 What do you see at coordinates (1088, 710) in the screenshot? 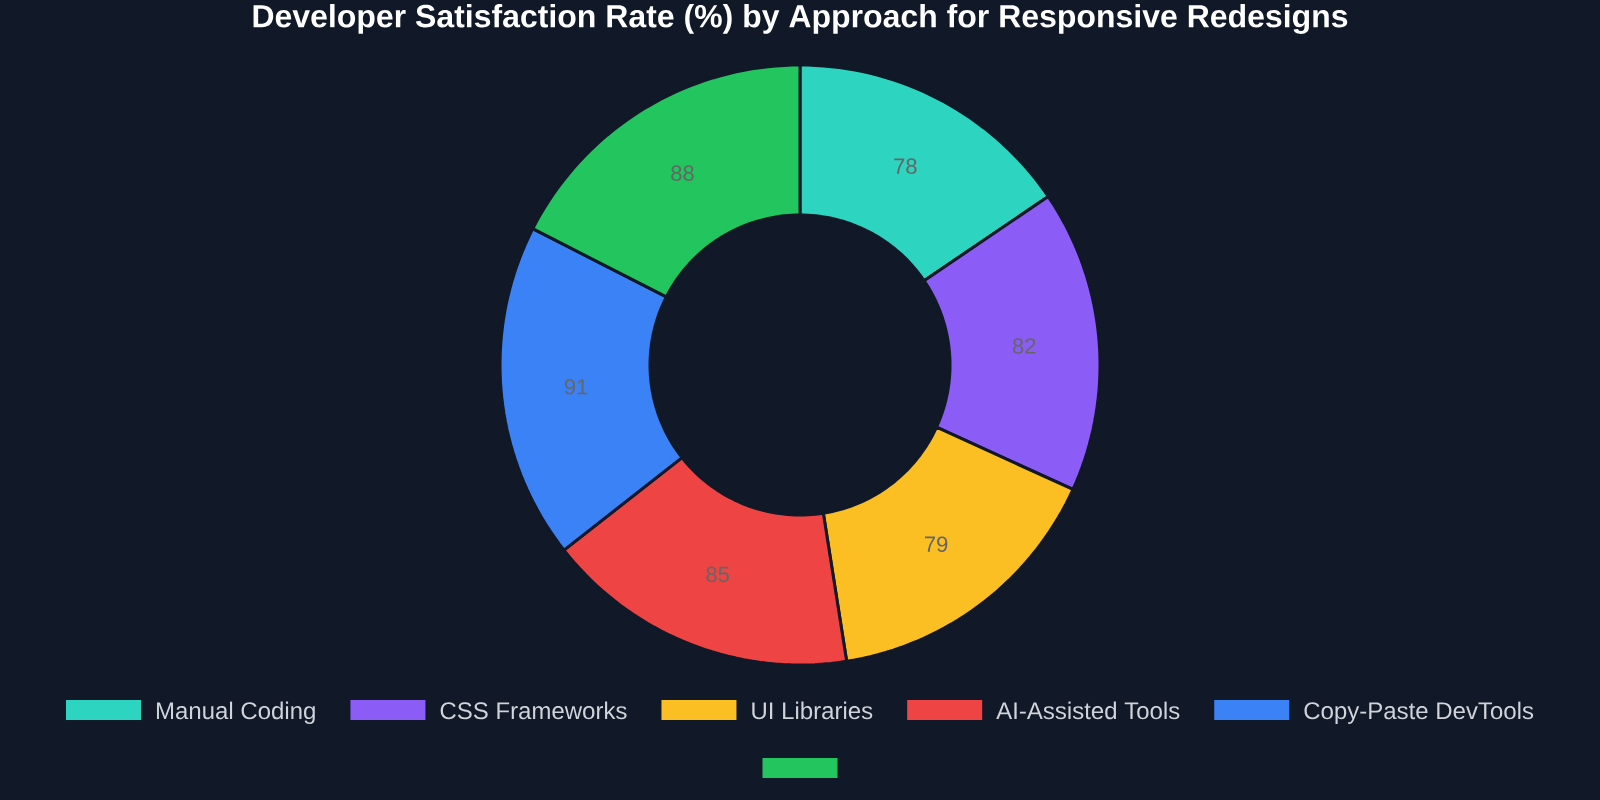
I see `legend-label: AI-Assisted Tools` at bounding box center [1088, 710].